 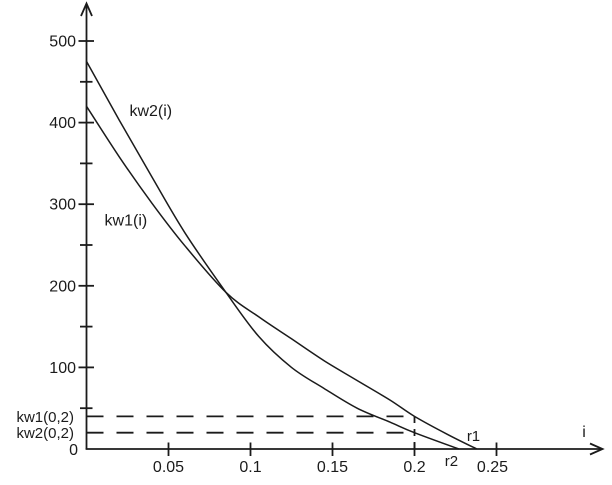 What do you see at coordinates (168, 467) in the screenshot?
I see `x-tick-label: 0.05` at bounding box center [168, 467].